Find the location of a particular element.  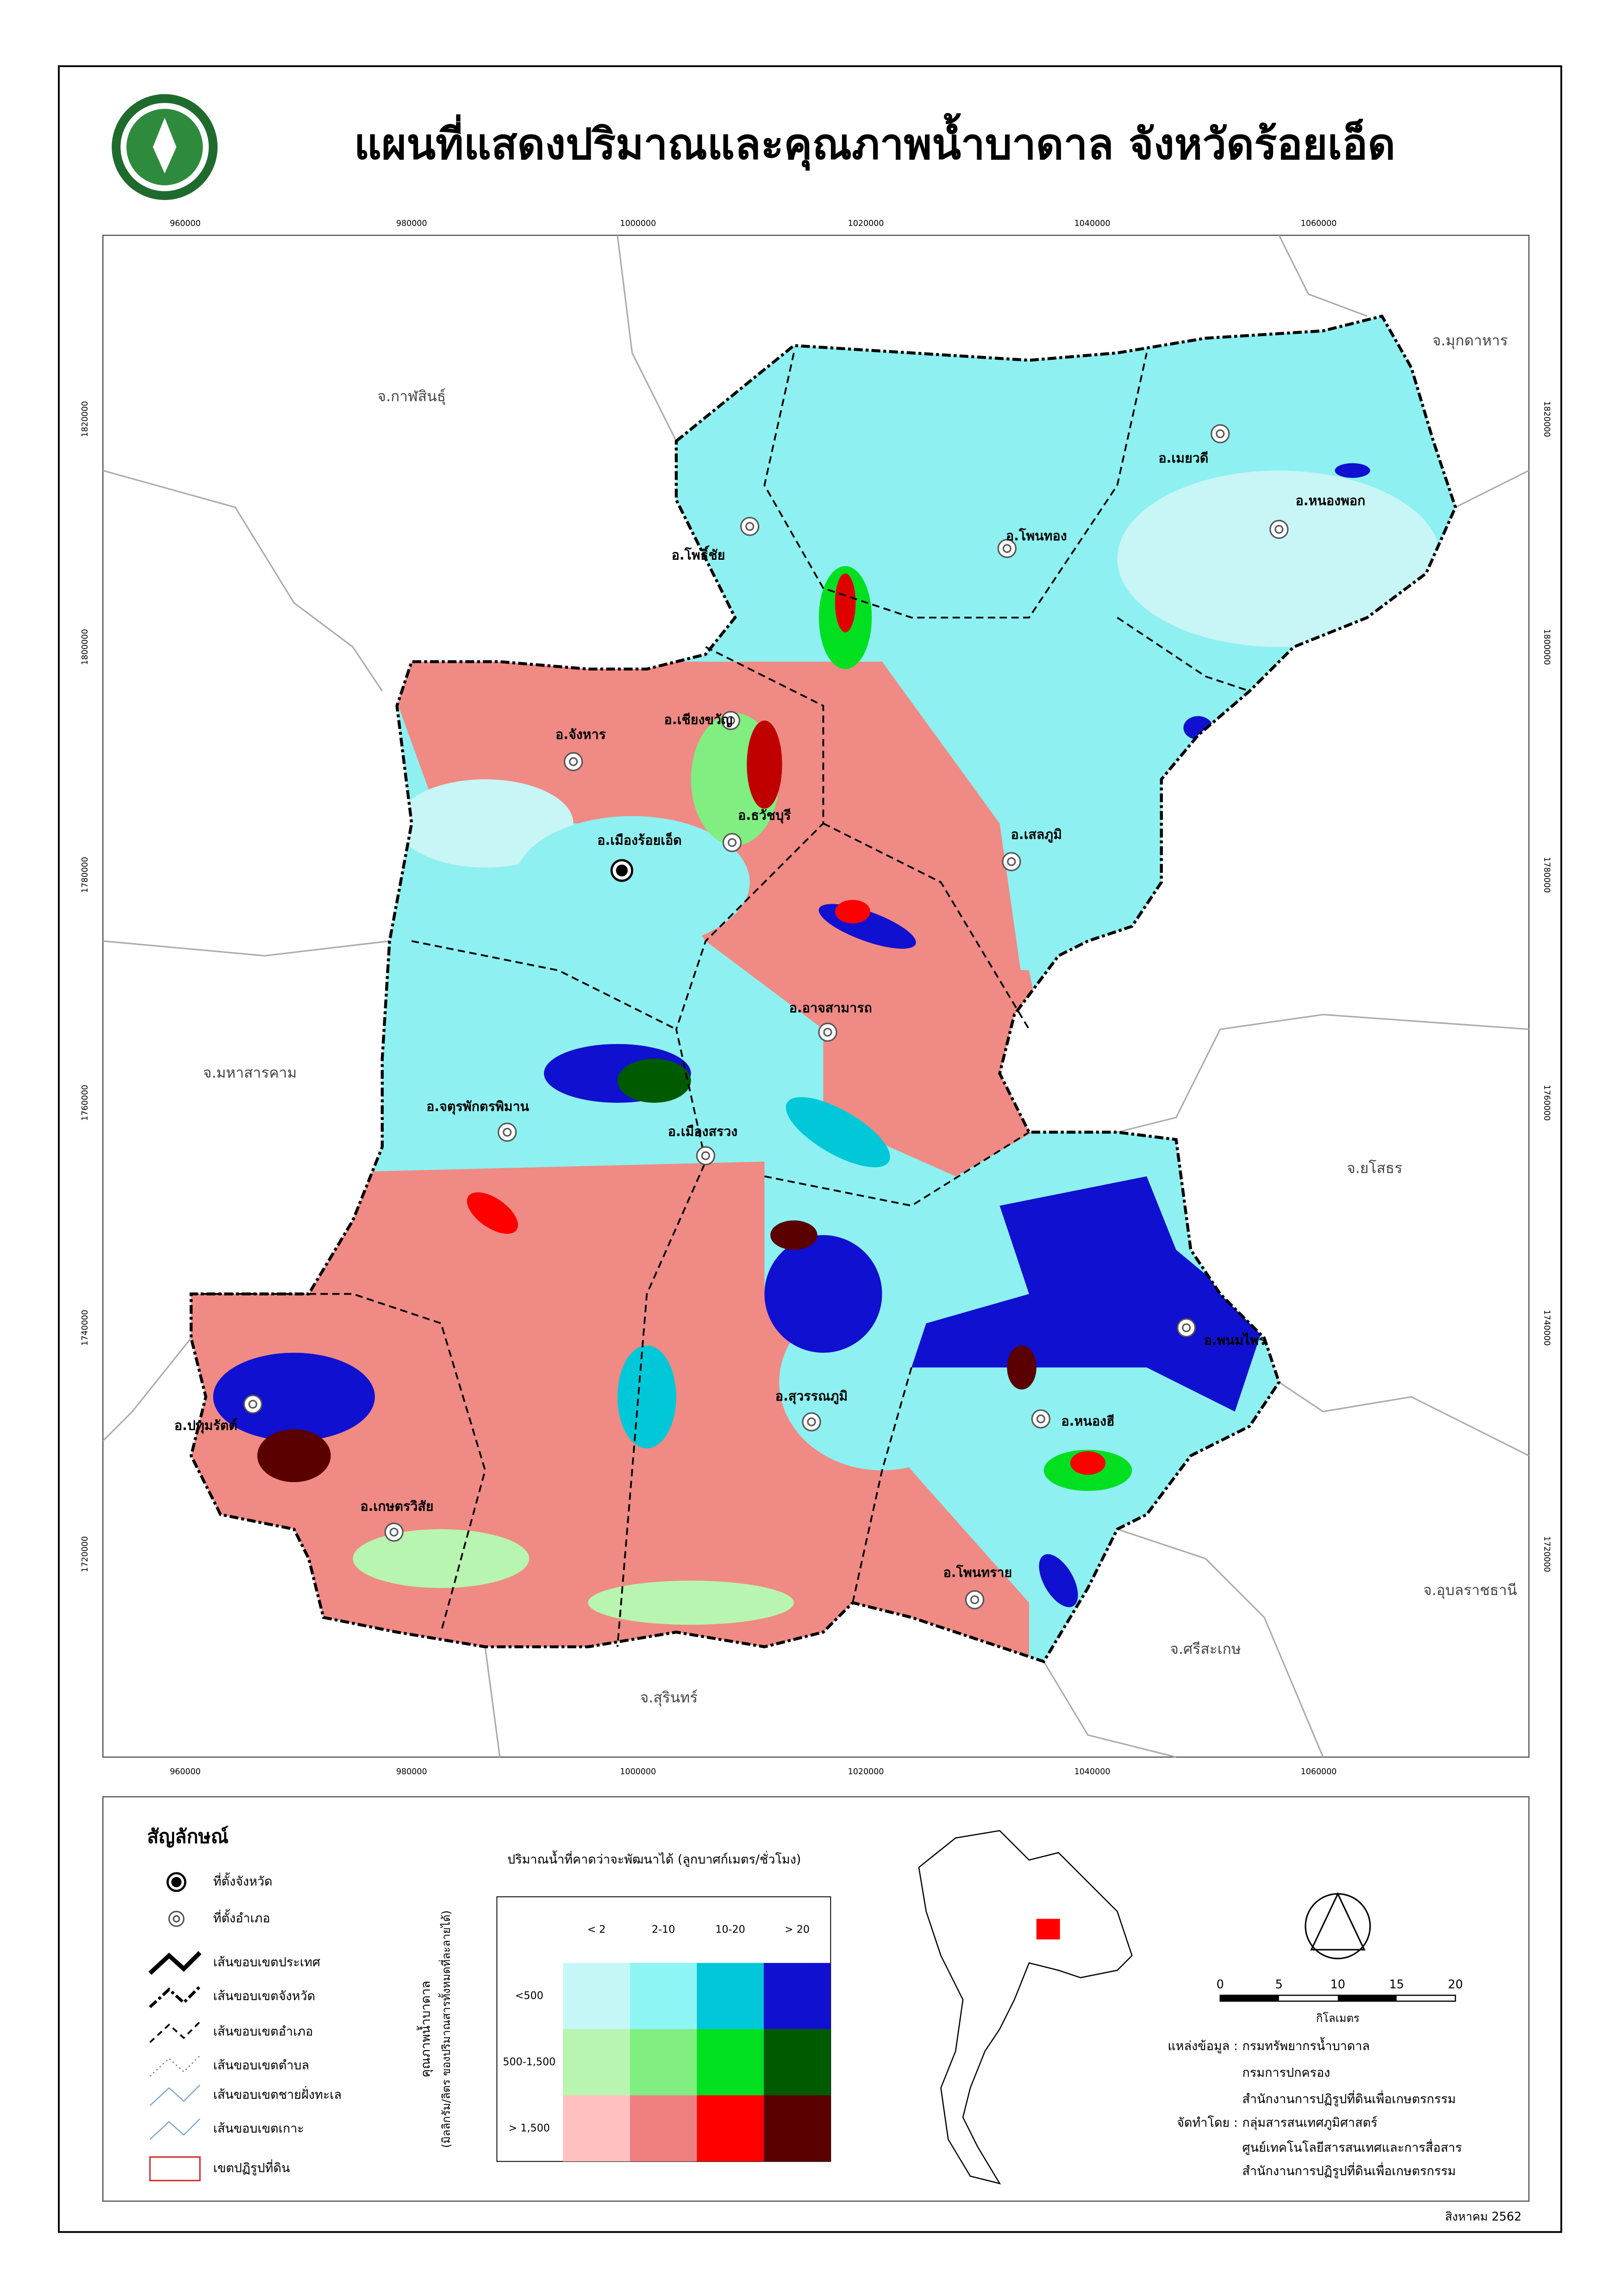

province-label: จ.กาฬสินธุ์ is located at coordinates (411, 397).